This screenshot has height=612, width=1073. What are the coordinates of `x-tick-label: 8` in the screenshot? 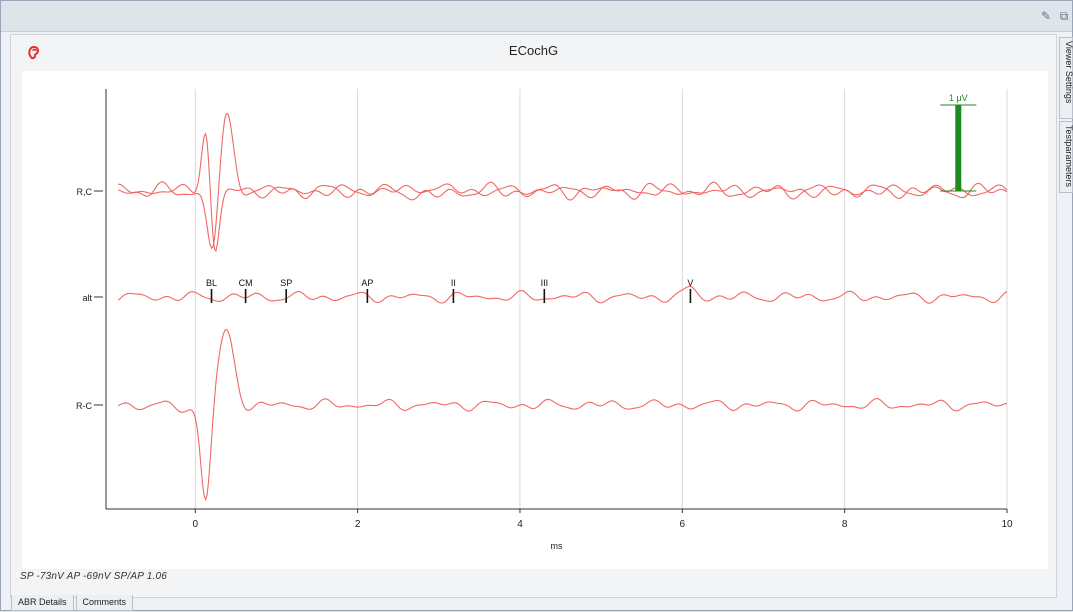 It's located at (845, 524).